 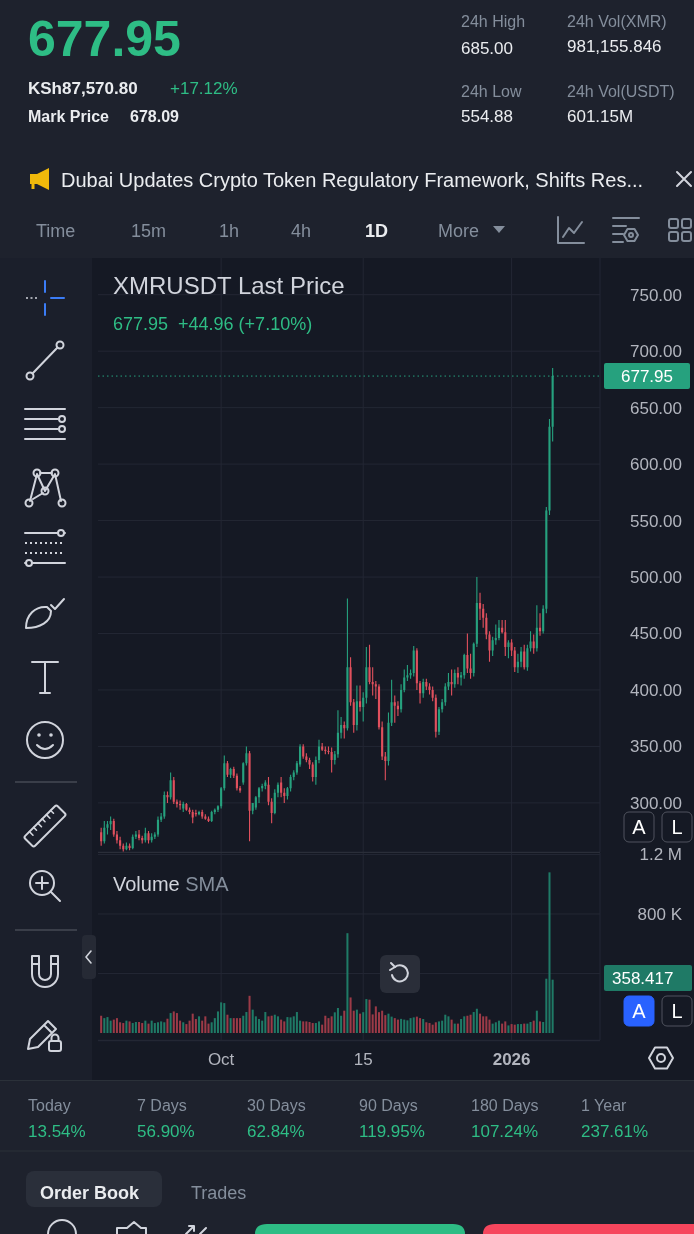 I want to click on text: 677.95, so click(x=104, y=39).